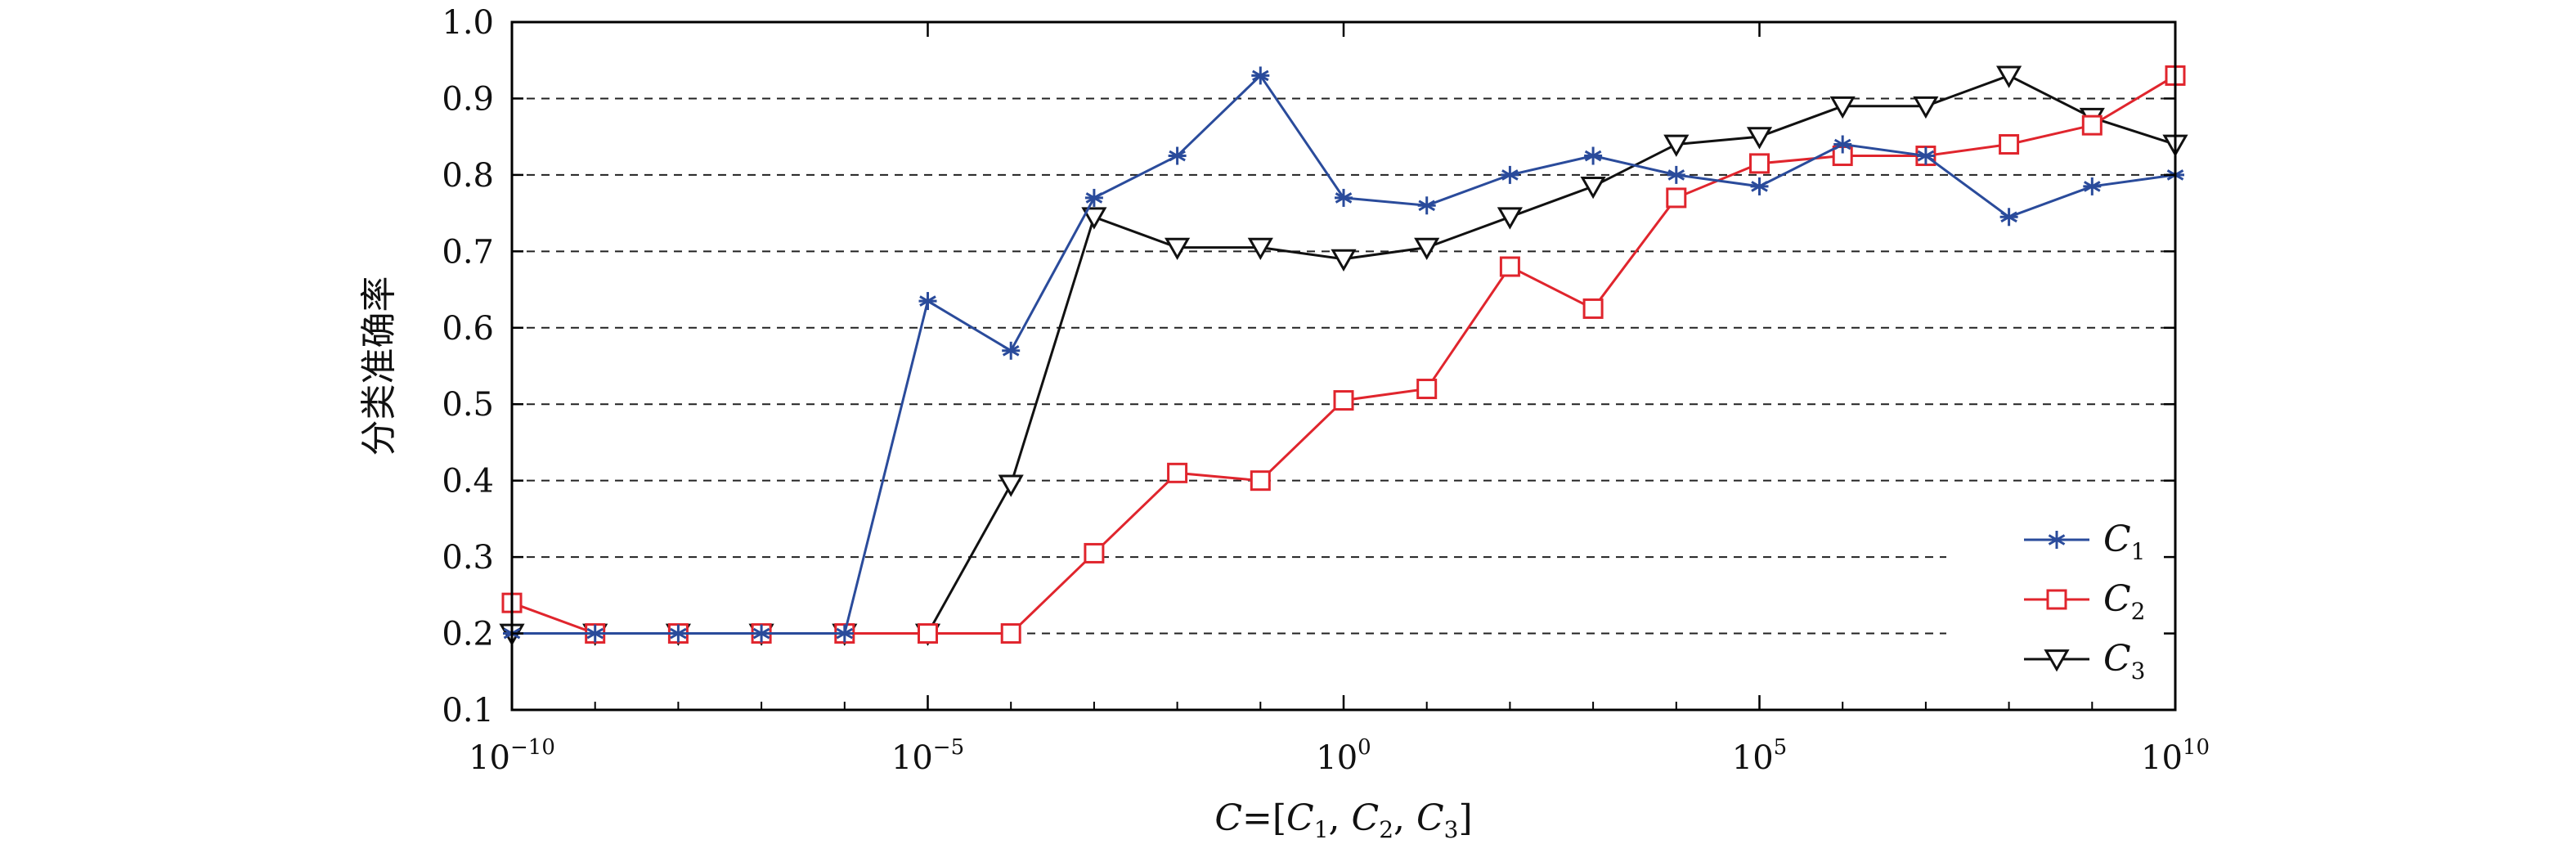 This screenshot has height=853, width=2576. I want to click on y-tick-label: 1.0, so click(468, 23).